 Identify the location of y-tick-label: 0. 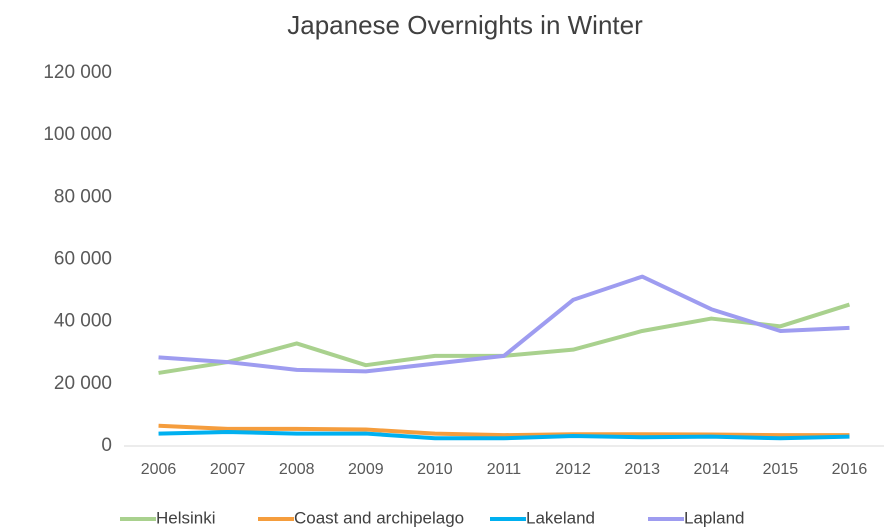
(106, 445).